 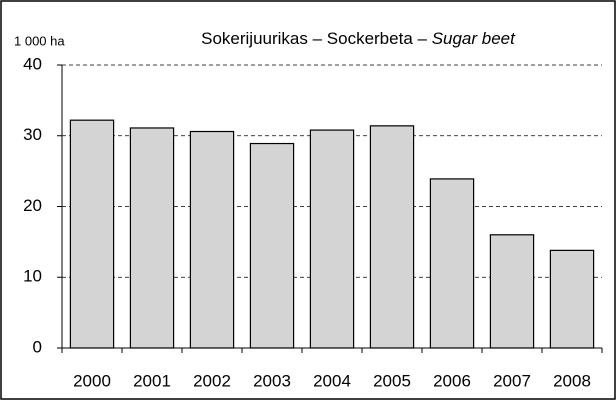 What do you see at coordinates (332, 380) in the screenshot?
I see `x-tick-label: 2004` at bounding box center [332, 380].